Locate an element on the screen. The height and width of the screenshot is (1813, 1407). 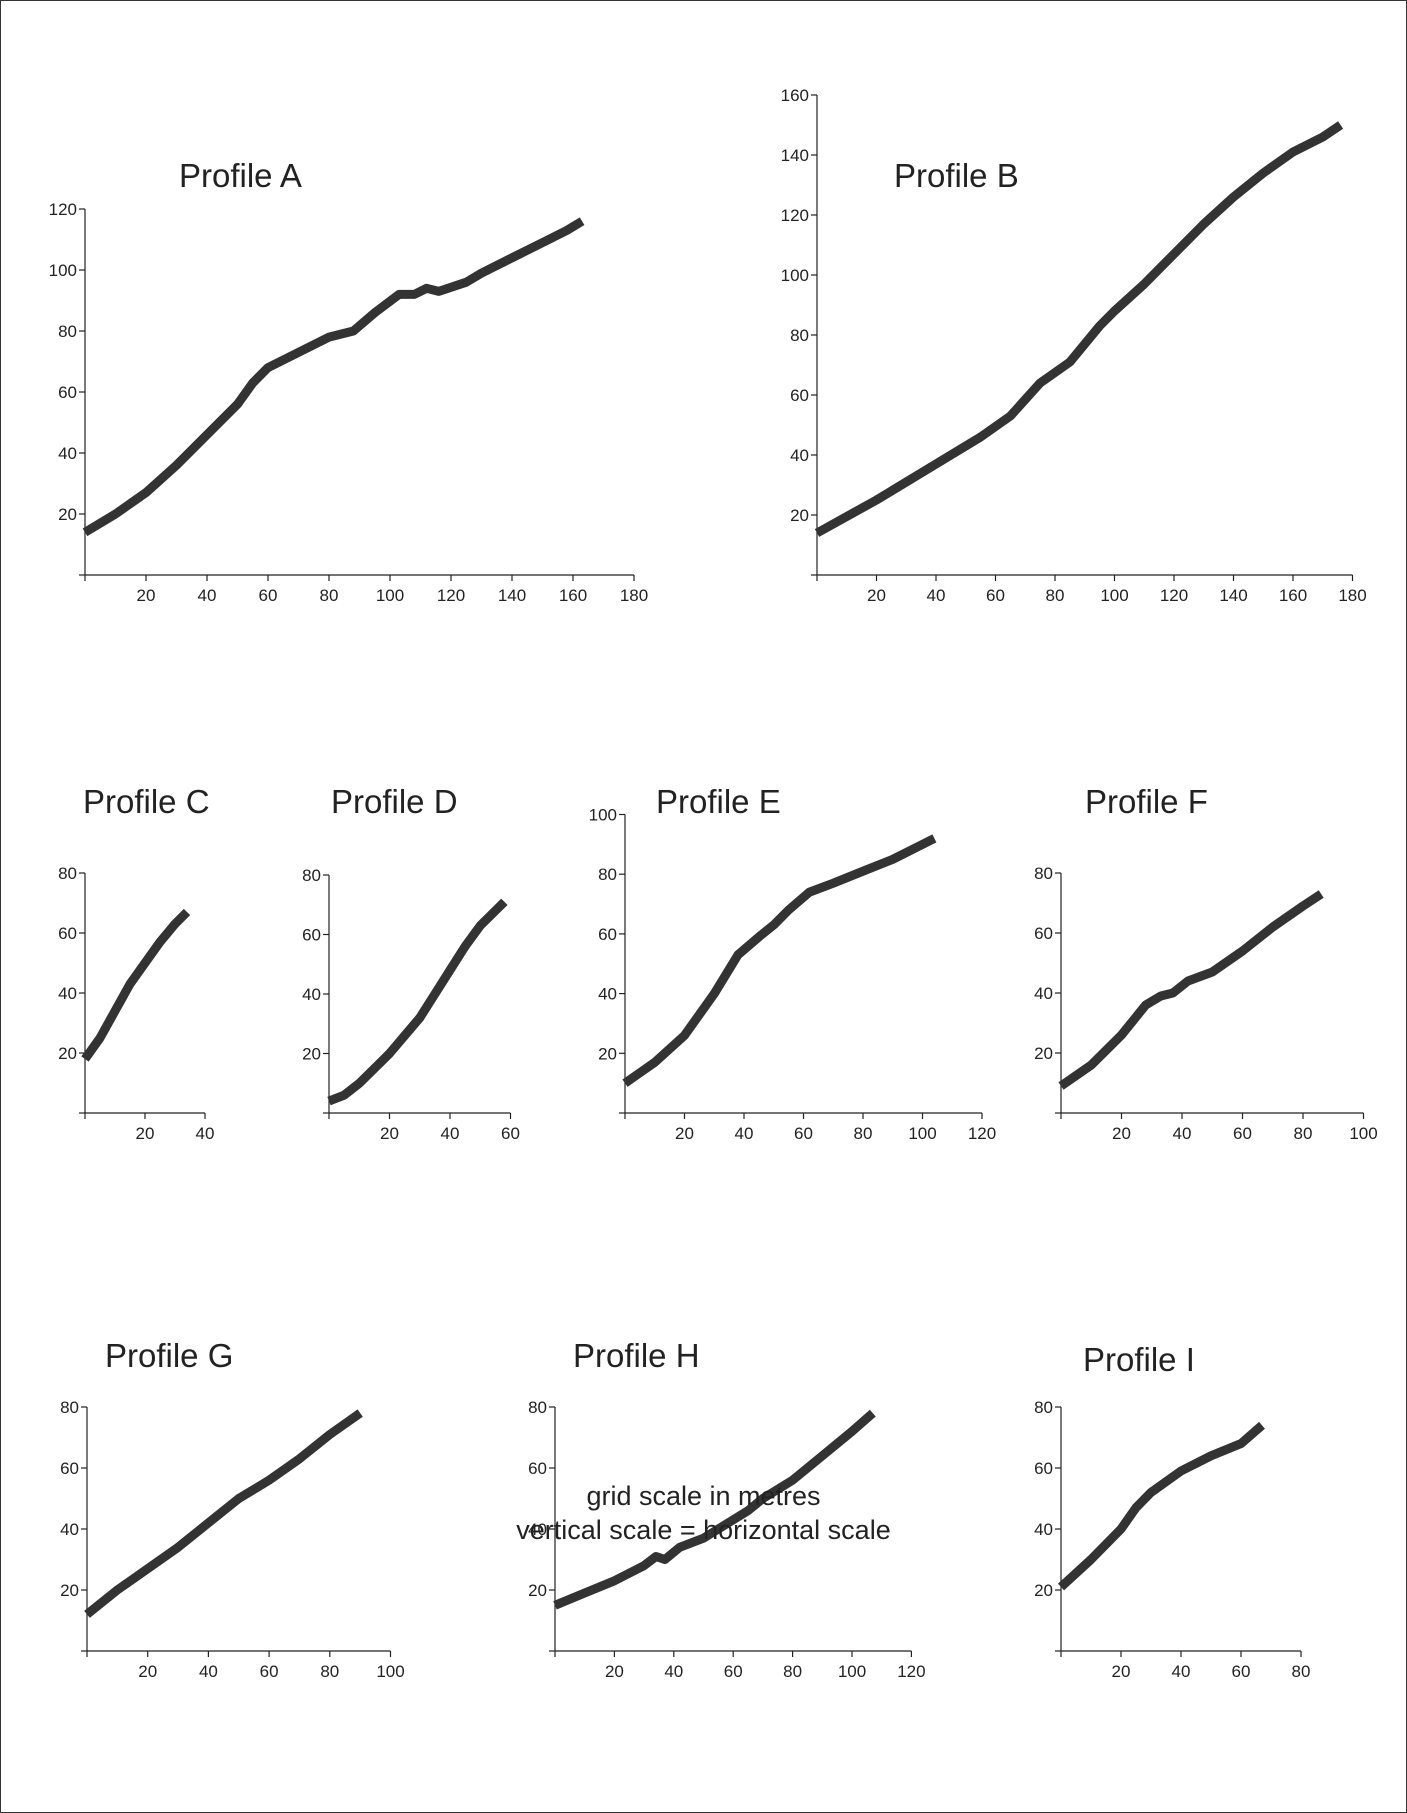
chart-title: Profile D is located at coordinates (394, 801).